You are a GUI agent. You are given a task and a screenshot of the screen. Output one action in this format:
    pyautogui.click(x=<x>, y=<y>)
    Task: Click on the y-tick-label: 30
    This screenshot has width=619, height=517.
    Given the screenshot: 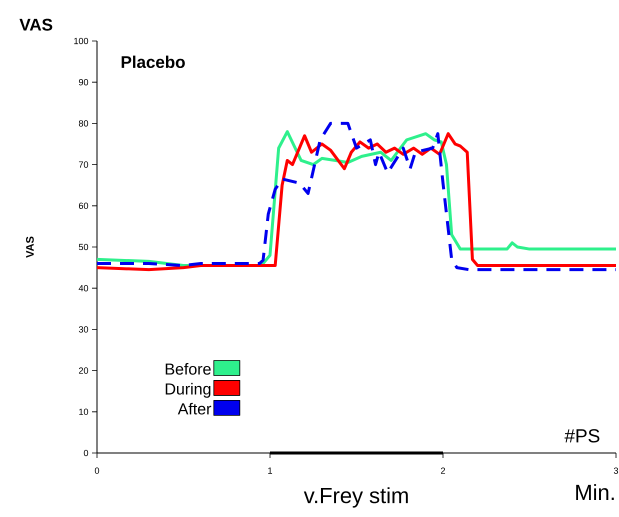 What is the action you would take?
    pyautogui.click(x=83, y=329)
    